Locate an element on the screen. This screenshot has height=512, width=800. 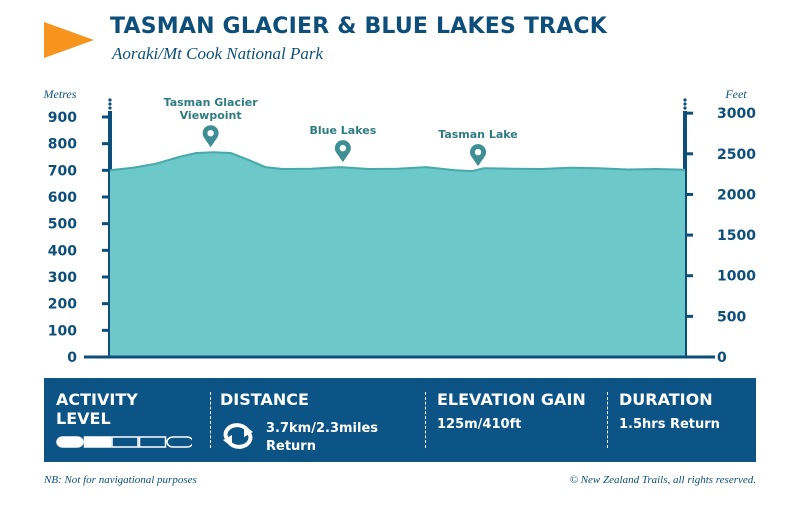
return-loop-icon is located at coordinates (238, 436).